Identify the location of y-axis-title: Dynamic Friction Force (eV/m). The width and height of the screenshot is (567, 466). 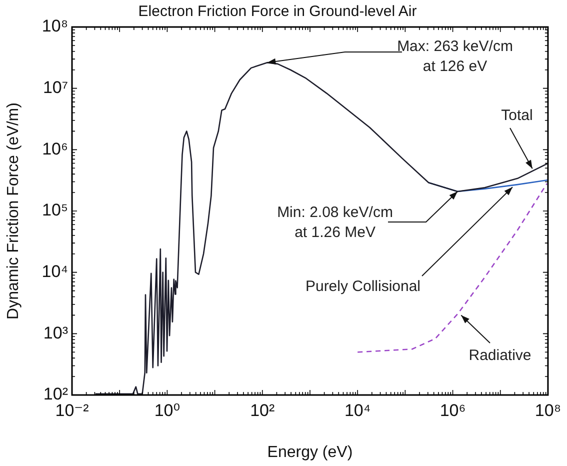
(13, 211).